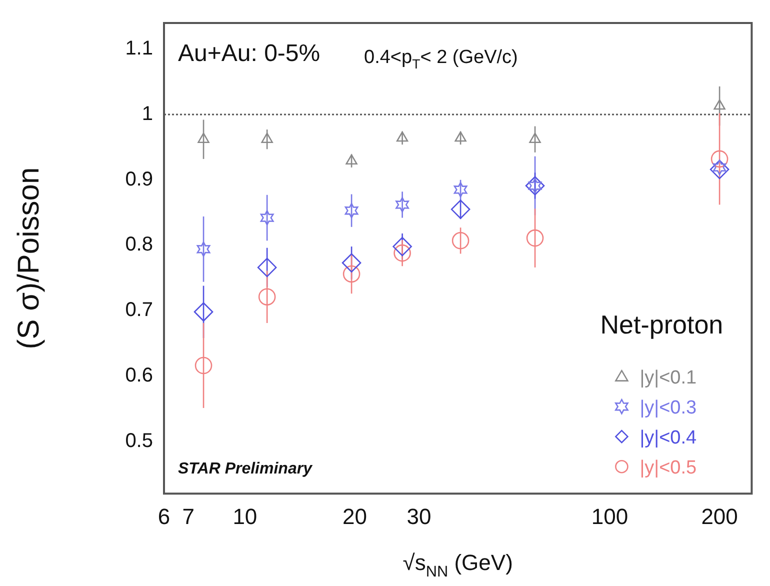 This screenshot has height=586, width=770. Describe the element at coordinates (419, 516) in the screenshot. I see `x-tick-label: 30` at that location.